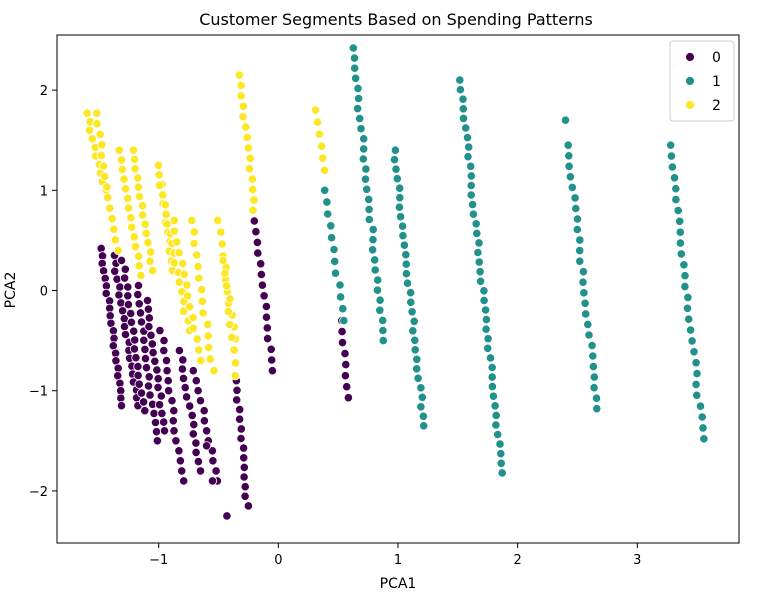 Image resolution: width=782 pixels, height=598 pixels. What do you see at coordinates (716, 82) in the screenshot?
I see `legend-label: 1` at bounding box center [716, 82].